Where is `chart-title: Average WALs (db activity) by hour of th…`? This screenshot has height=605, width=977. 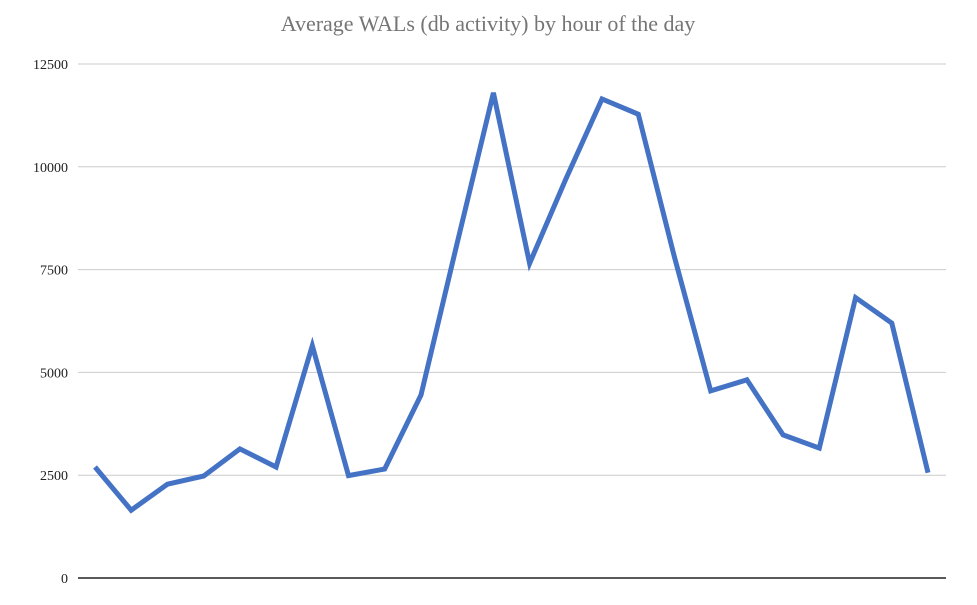 chart-title: Average WALs (db activity) by hour of th… is located at coordinates (488, 23).